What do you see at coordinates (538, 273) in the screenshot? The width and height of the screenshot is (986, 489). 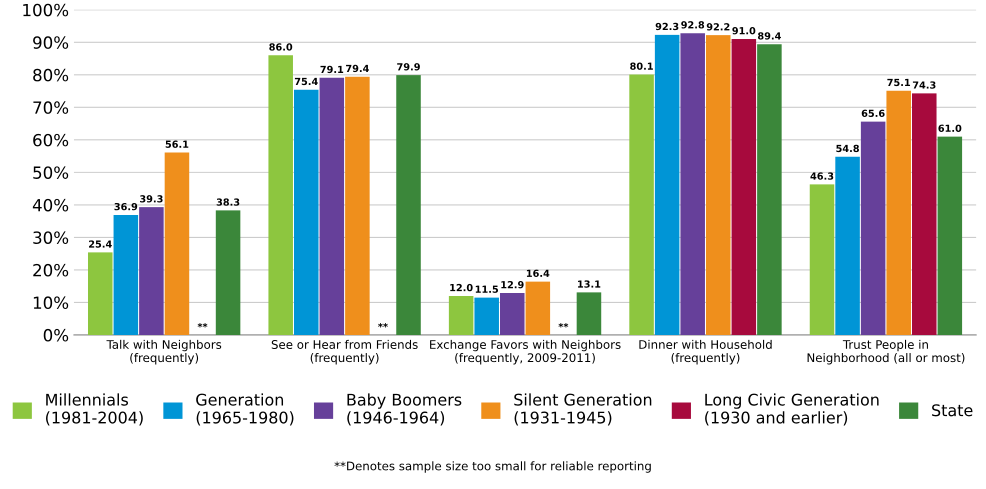 I see `data-label: 16.4` at bounding box center [538, 273].